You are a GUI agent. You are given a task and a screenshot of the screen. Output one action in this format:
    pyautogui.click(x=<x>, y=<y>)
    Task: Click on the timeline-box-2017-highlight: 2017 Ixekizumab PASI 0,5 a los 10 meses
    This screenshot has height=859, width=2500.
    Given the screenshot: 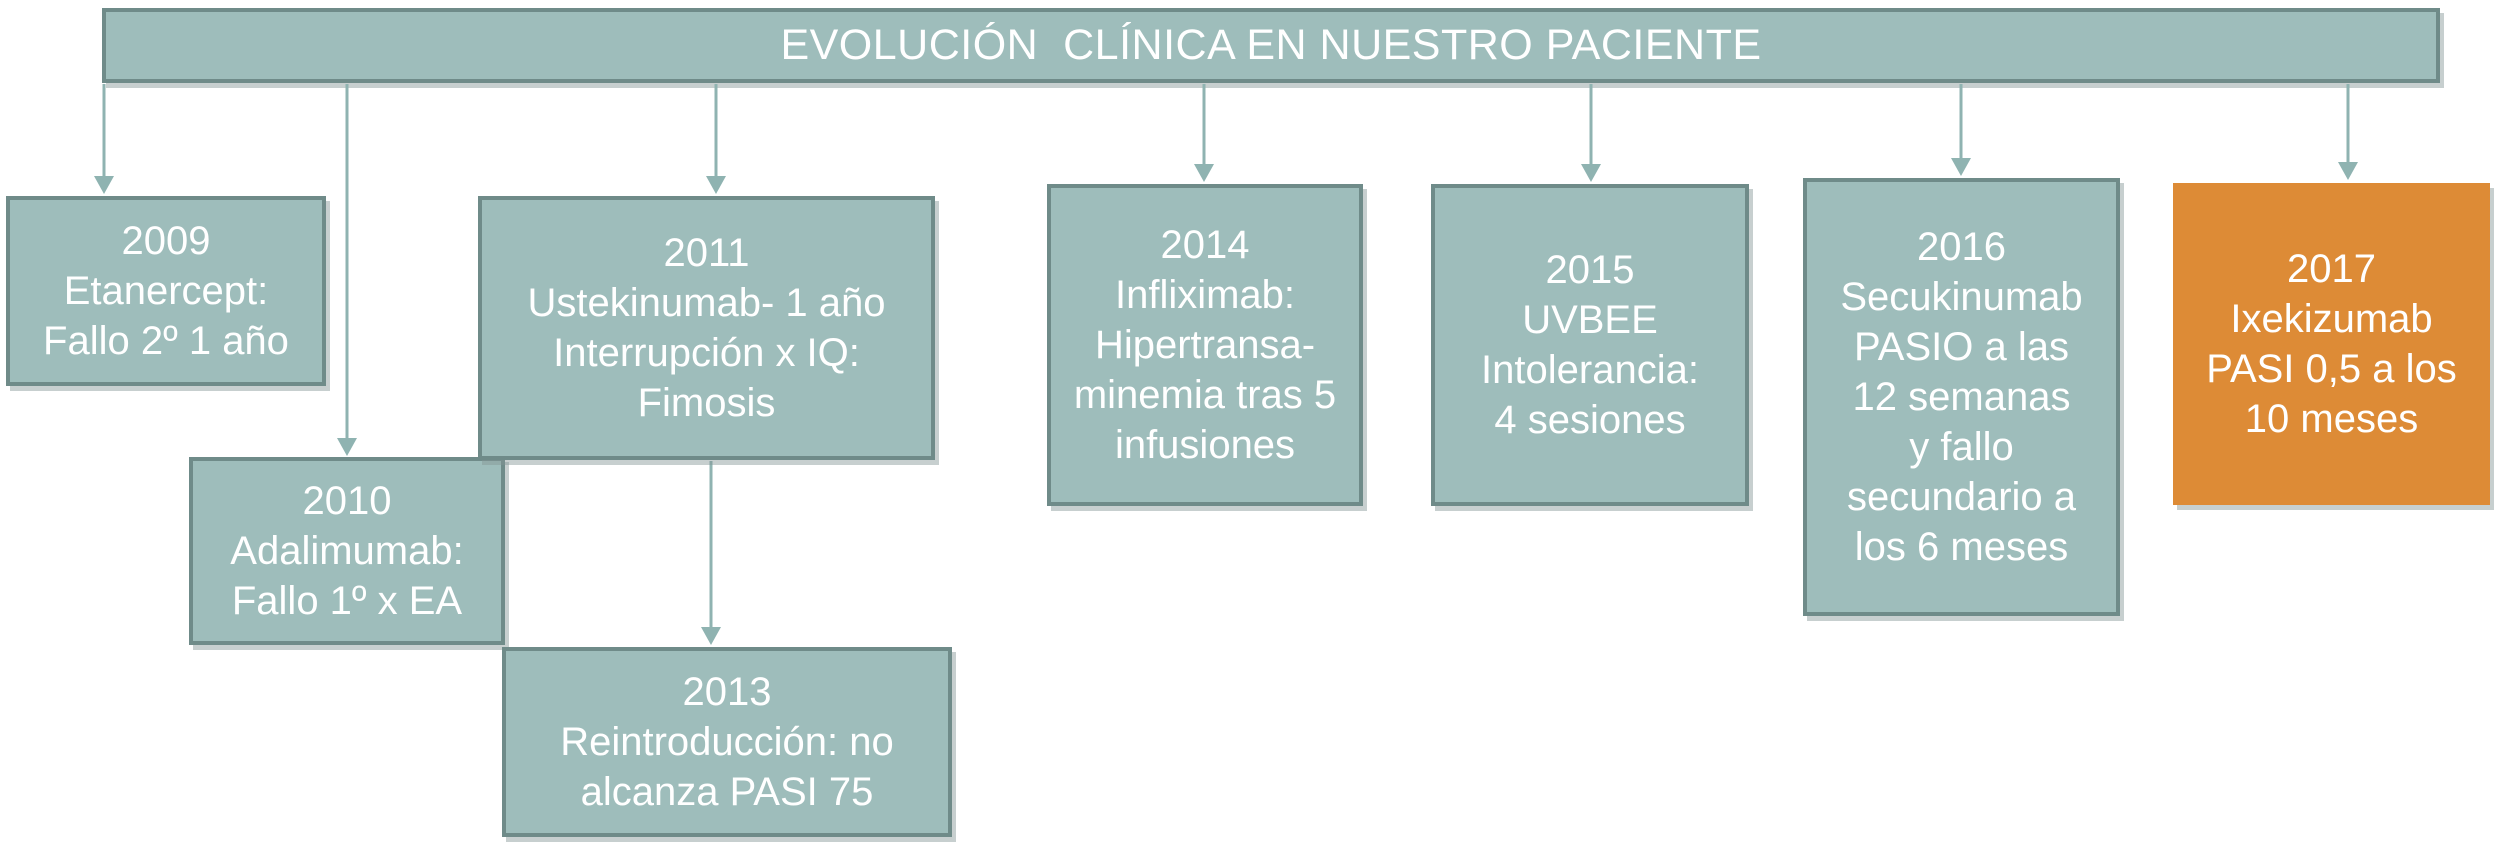 What is the action you would take?
    pyautogui.click(x=2331, y=344)
    